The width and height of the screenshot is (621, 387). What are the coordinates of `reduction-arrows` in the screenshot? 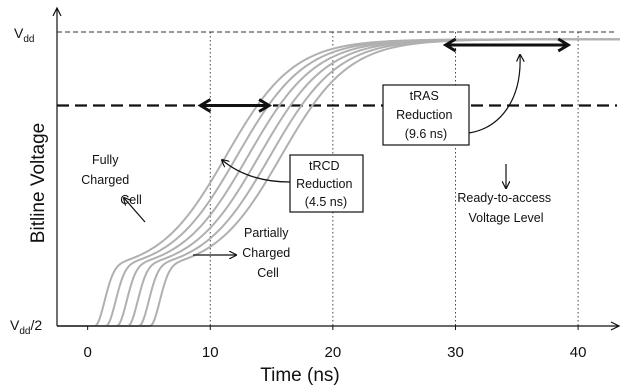 It's located at (384, 75).